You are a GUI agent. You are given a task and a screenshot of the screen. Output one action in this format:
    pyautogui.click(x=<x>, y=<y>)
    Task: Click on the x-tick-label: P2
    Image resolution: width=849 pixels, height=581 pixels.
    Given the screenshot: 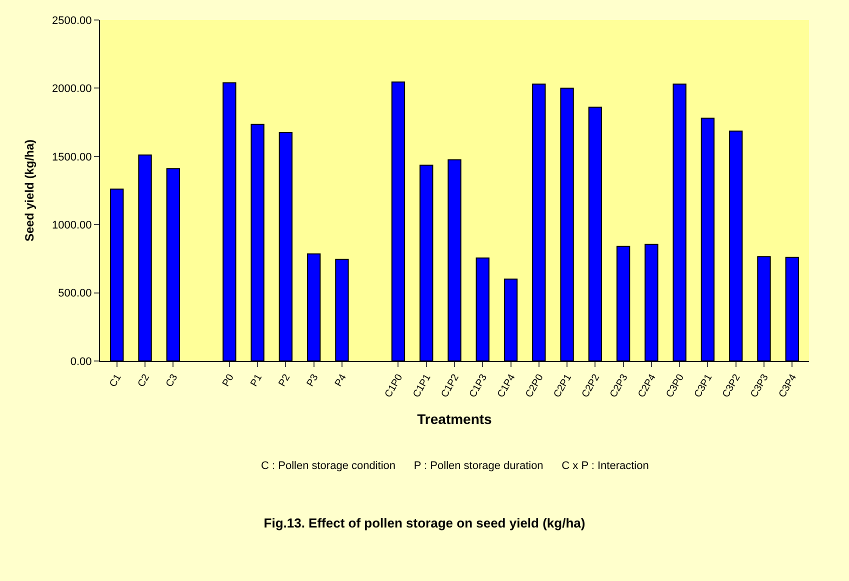 What is the action you would take?
    pyautogui.click(x=284, y=380)
    